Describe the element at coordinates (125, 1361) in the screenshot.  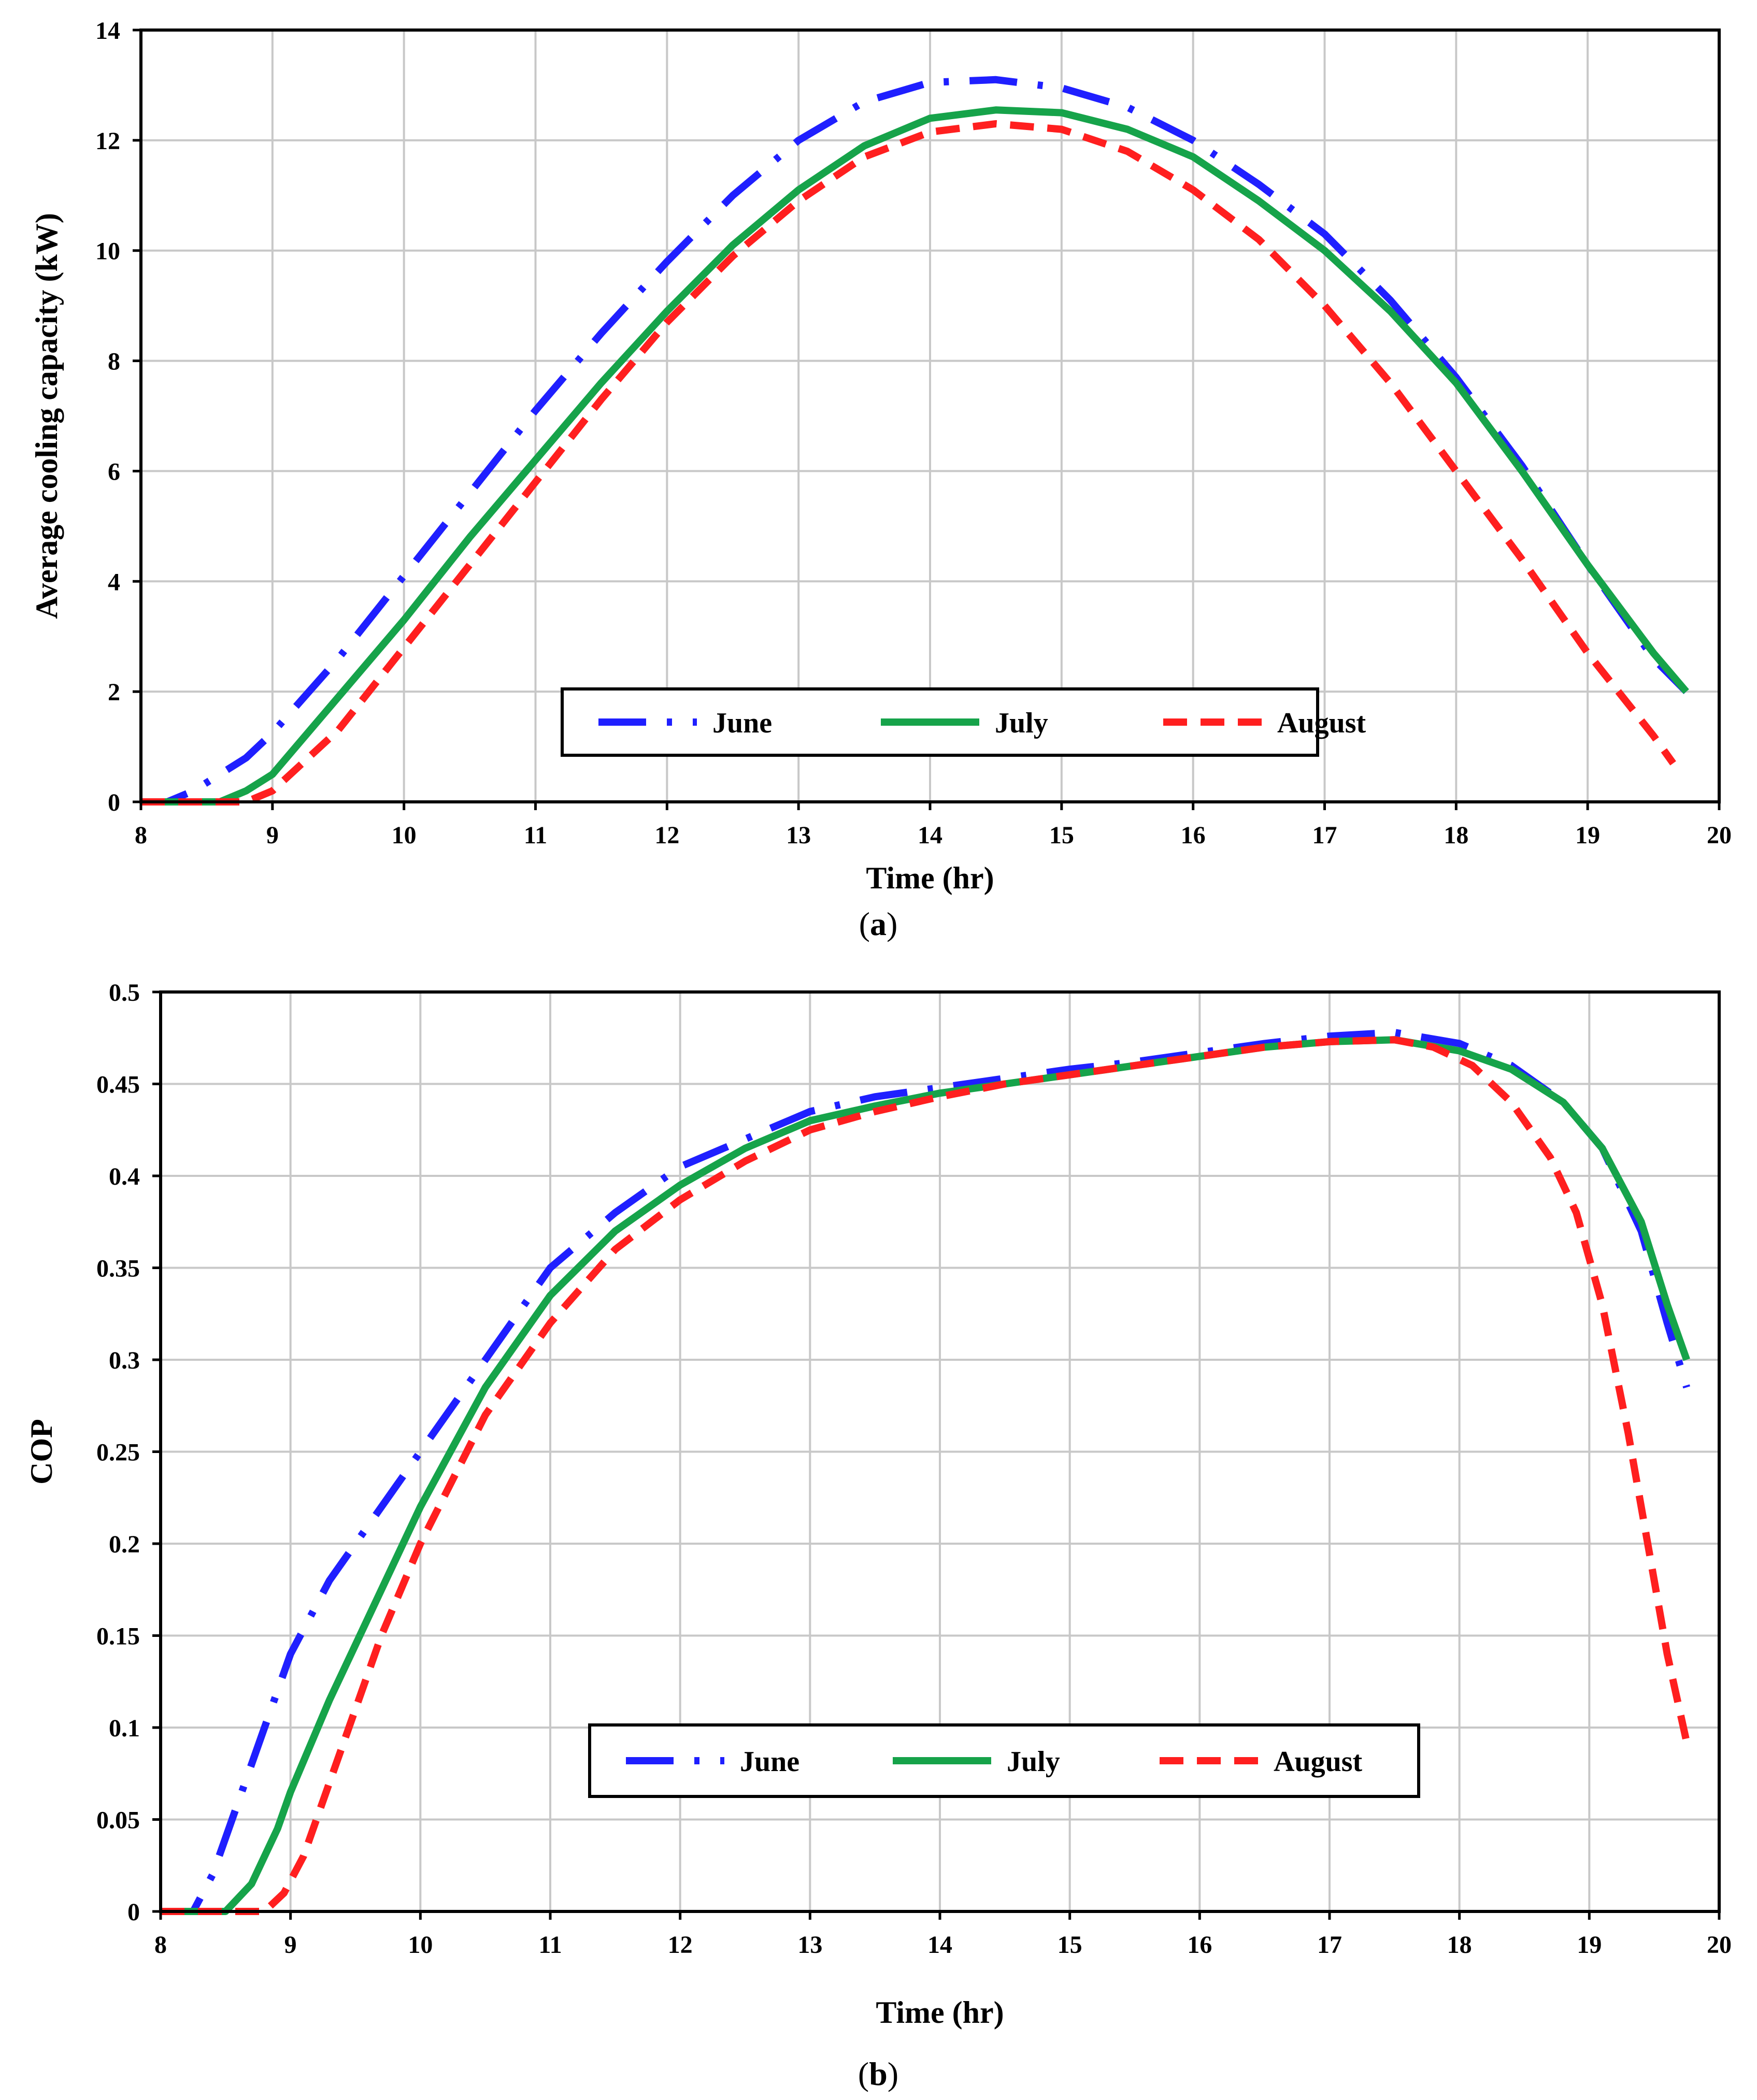
I see `y-tick-label: 0.3` at that location.